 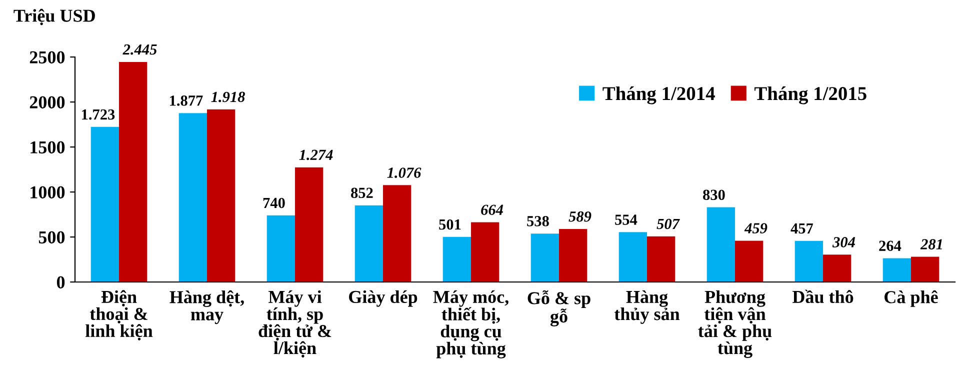 What do you see at coordinates (228, 97) in the screenshot?
I see `data-label: 1.918` at bounding box center [228, 97].